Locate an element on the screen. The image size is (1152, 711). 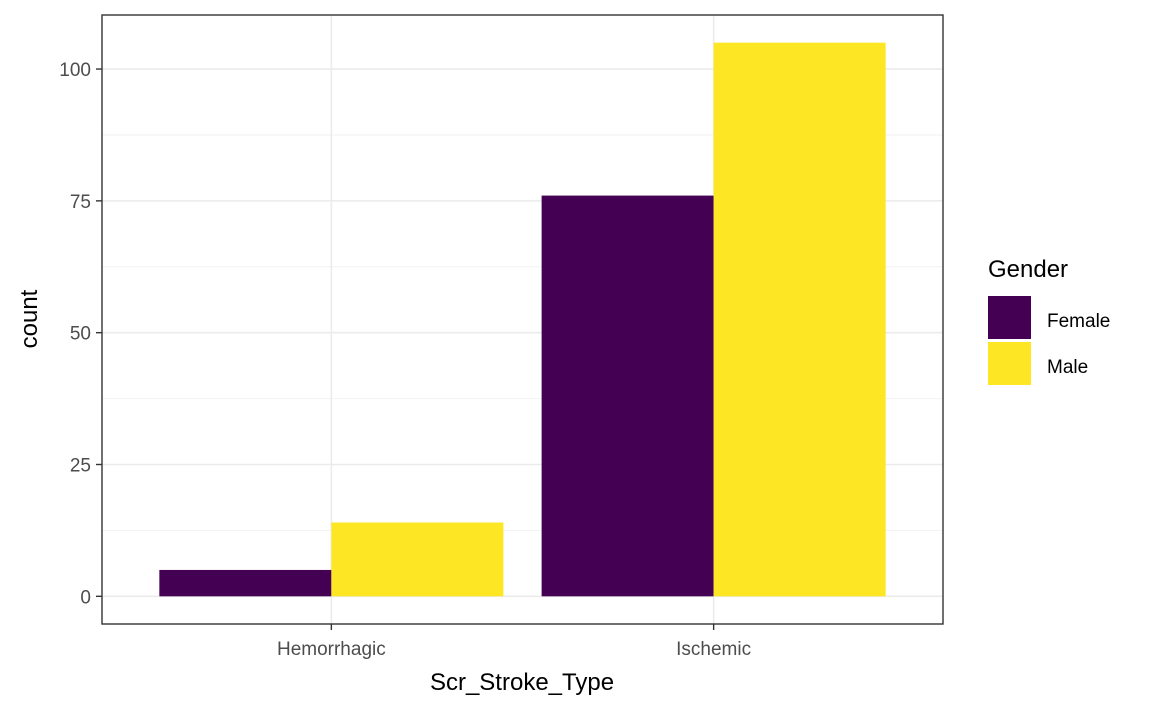
legend-title: Gender is located at coordinates (1028, 269).